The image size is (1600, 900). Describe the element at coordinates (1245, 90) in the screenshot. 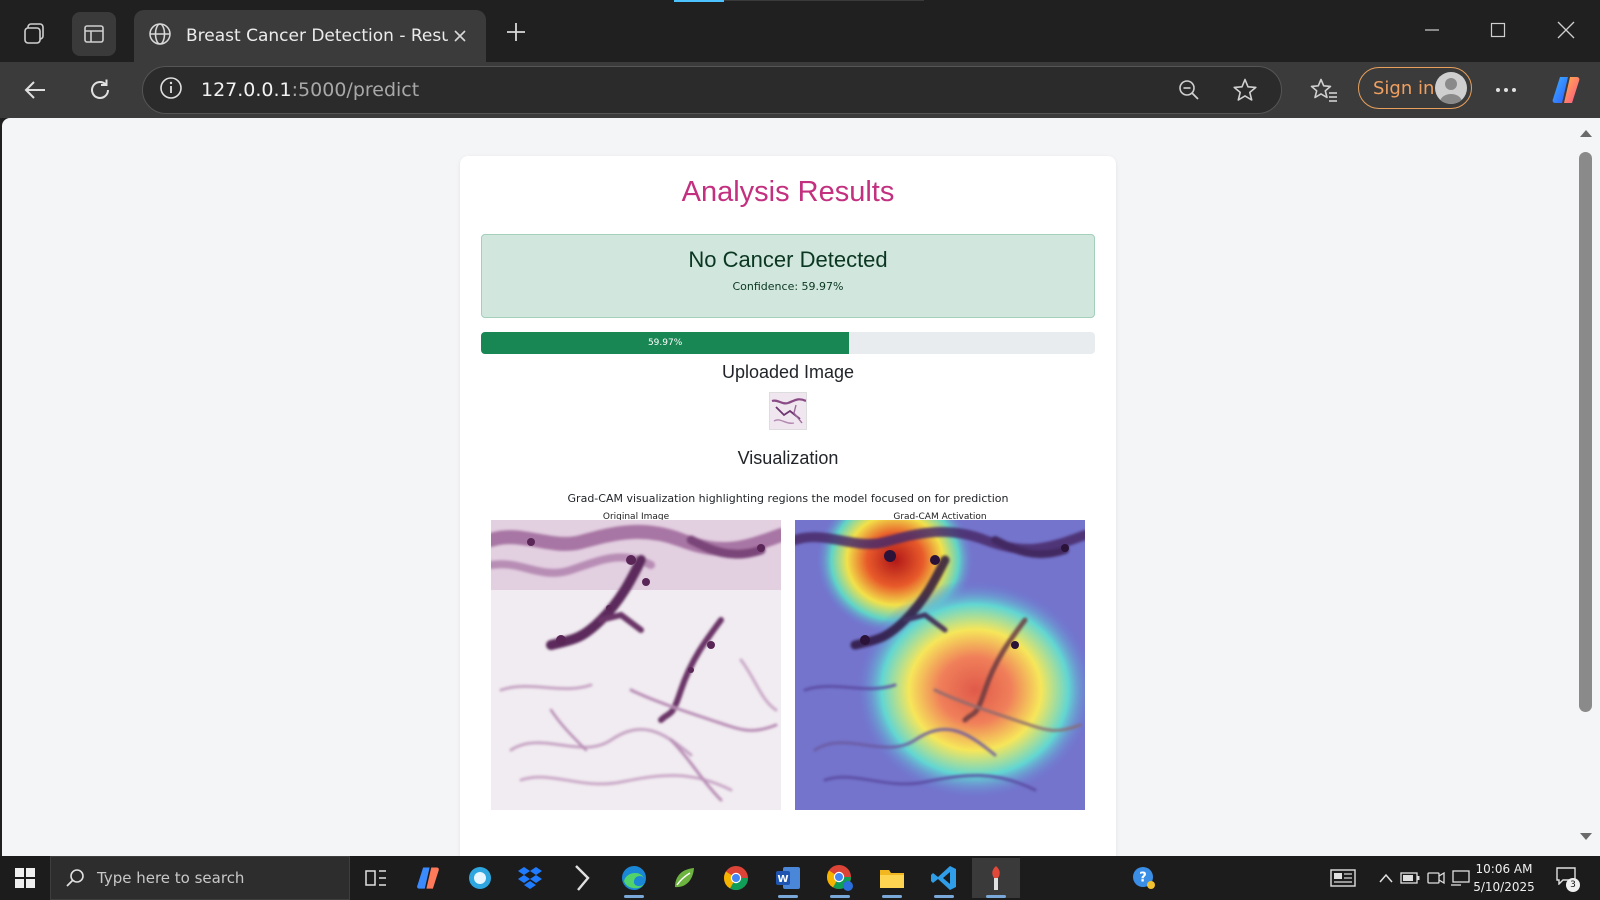

I see `star-icon` at that location.